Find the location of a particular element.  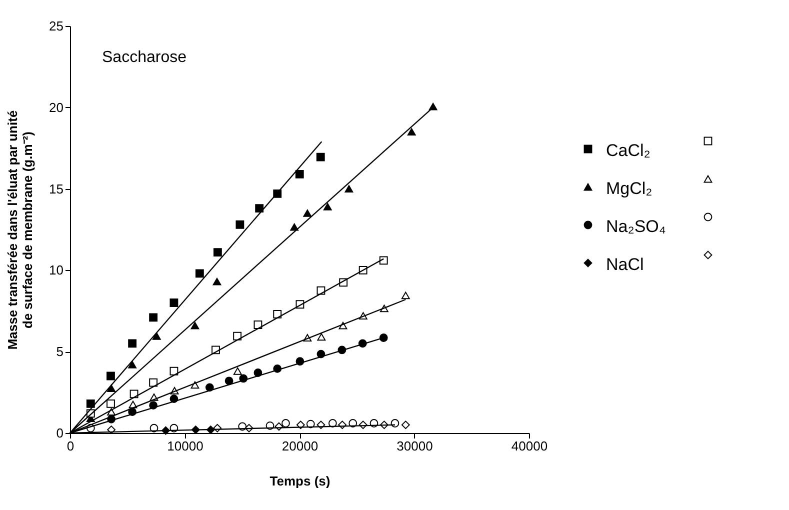

x-tick-label: 30000 is located at coordinates (414, 446).